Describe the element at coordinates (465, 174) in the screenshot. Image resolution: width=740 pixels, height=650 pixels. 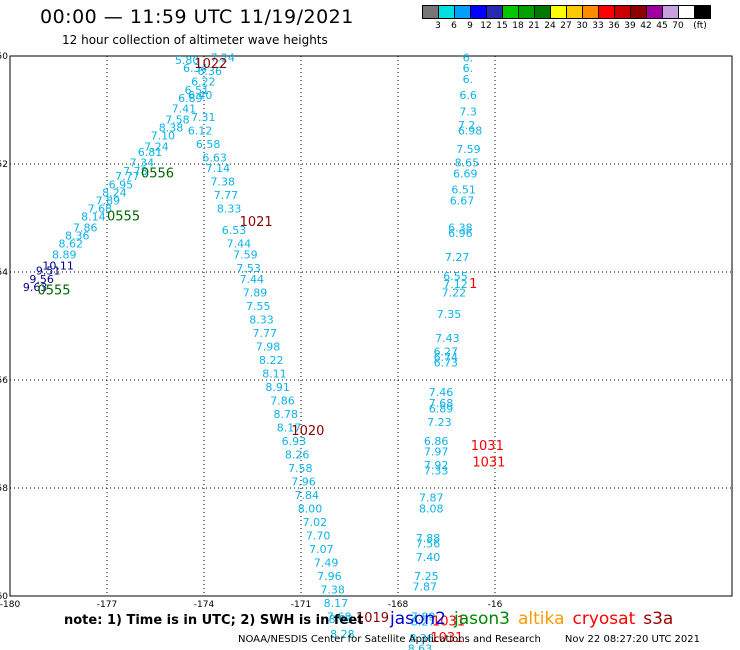
I see `swh-value: 6.69` at that location.